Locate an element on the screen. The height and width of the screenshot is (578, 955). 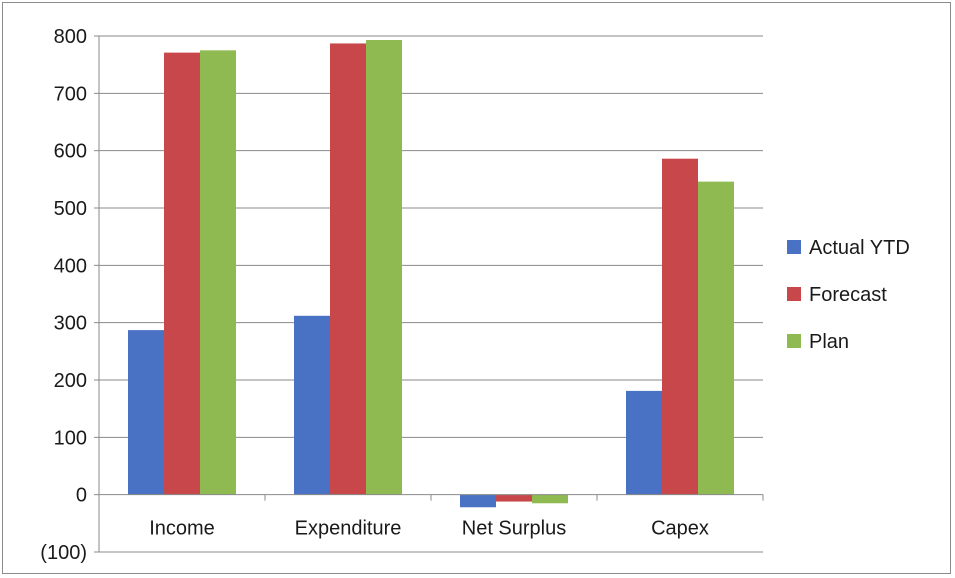
legend-label-plan: Plan is located at coordinates (829, 342).